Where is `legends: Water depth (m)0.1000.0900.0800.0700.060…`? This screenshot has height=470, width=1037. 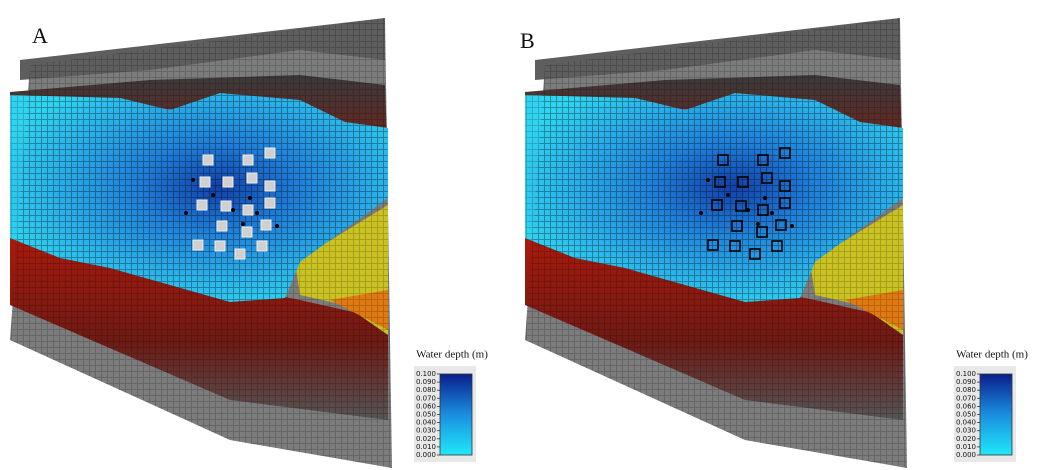
legends: Water depth (m)0.1000.0900.0800.0700.060… is located at coordinates (721, 405).